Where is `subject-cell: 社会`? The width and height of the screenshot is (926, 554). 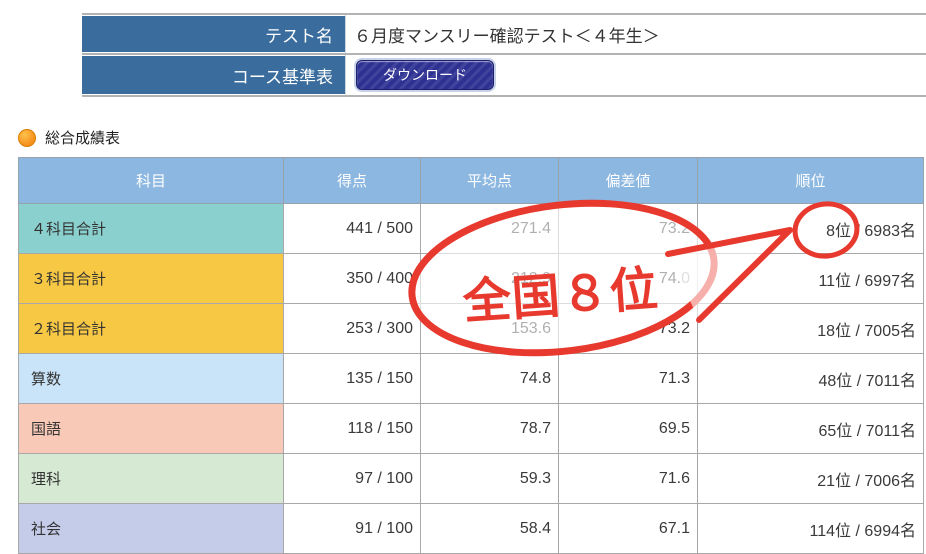
subject-cell: 社会 is located at coordinates (151, 528).